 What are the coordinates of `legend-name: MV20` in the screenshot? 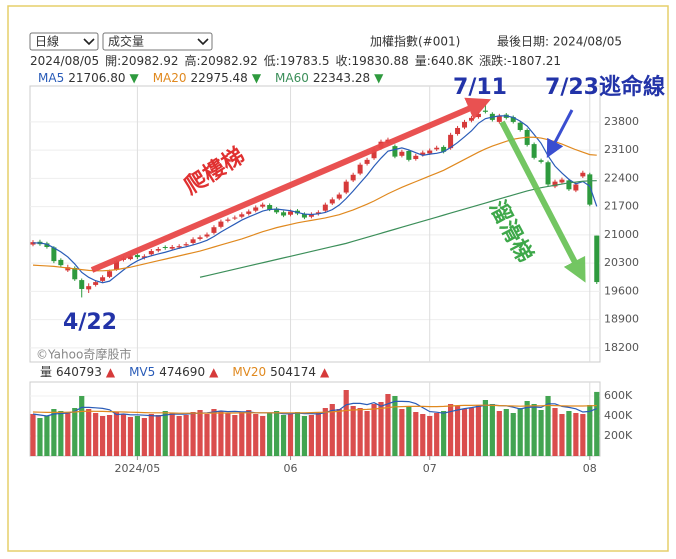 It's located at (249, 372).